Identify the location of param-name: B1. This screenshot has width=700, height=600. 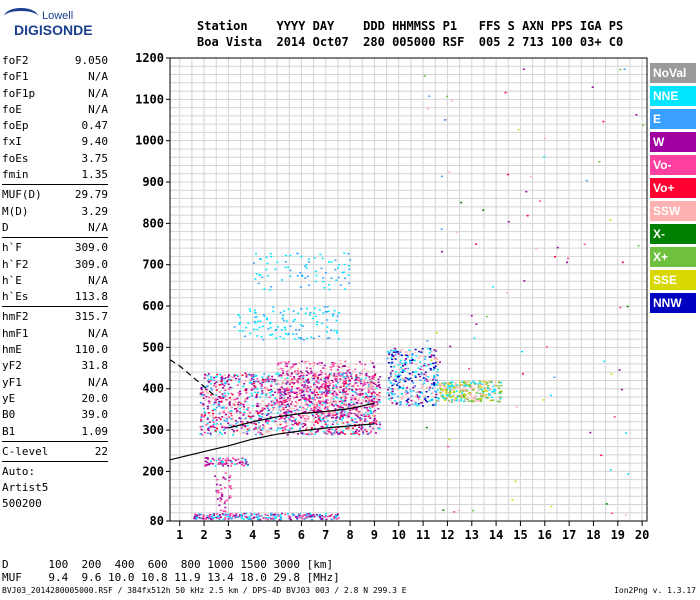
(9, 431).